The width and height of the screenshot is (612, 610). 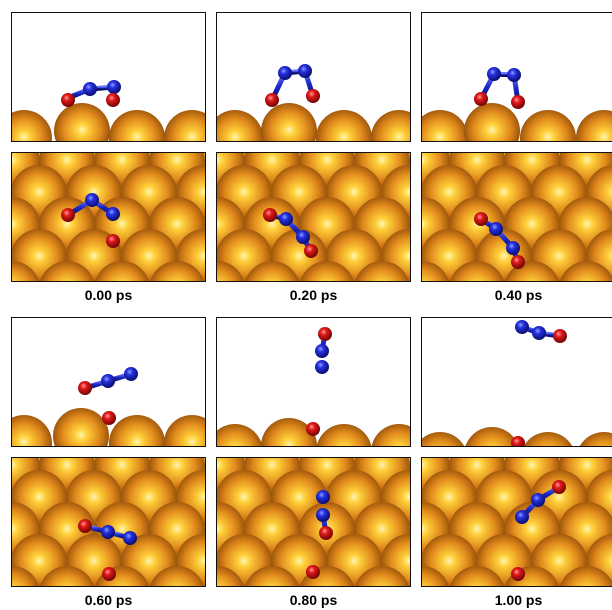 What do you see at coordinates (518, 295) in the screenshot?
I see `time-caption: 0.40 ps` at bounding box center [518, 295].